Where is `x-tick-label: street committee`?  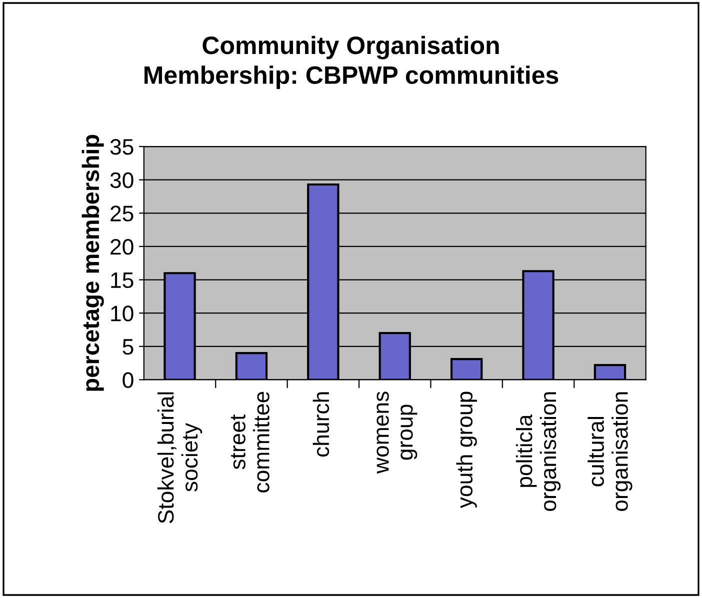 x-tick-label: street committee is located at coordinates (250, 442).